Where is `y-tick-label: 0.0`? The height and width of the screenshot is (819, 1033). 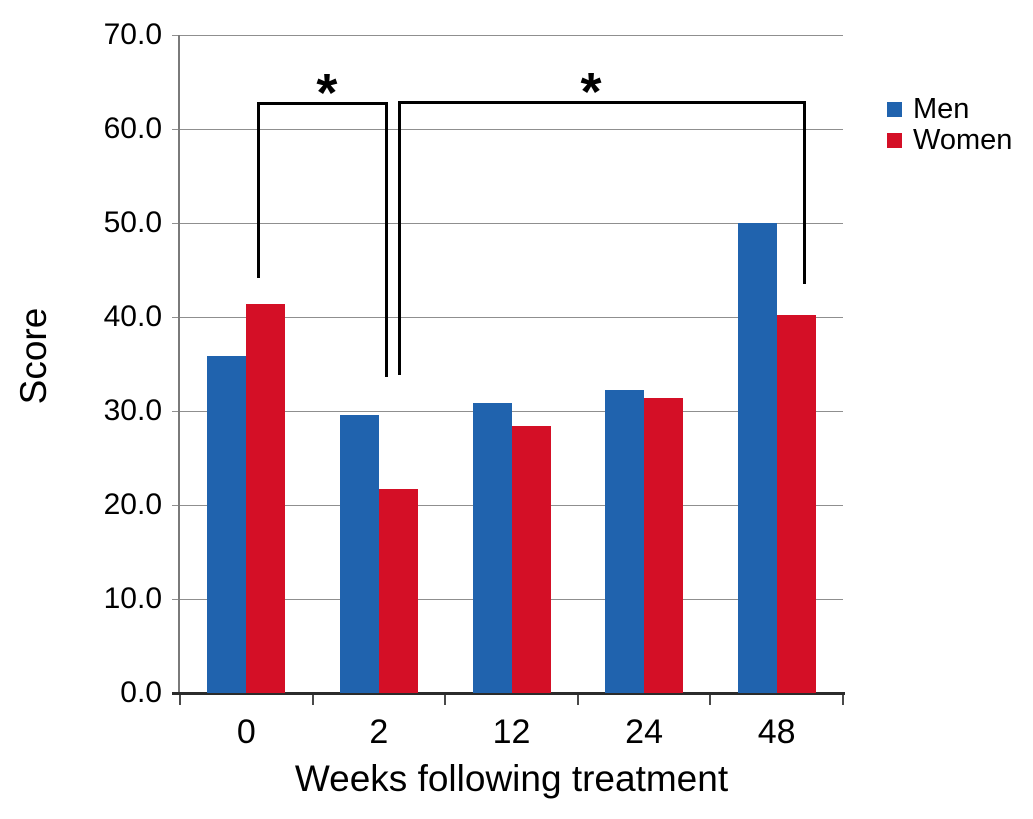 y-tick-label: 0.0 is located at coordinates (141, 692).